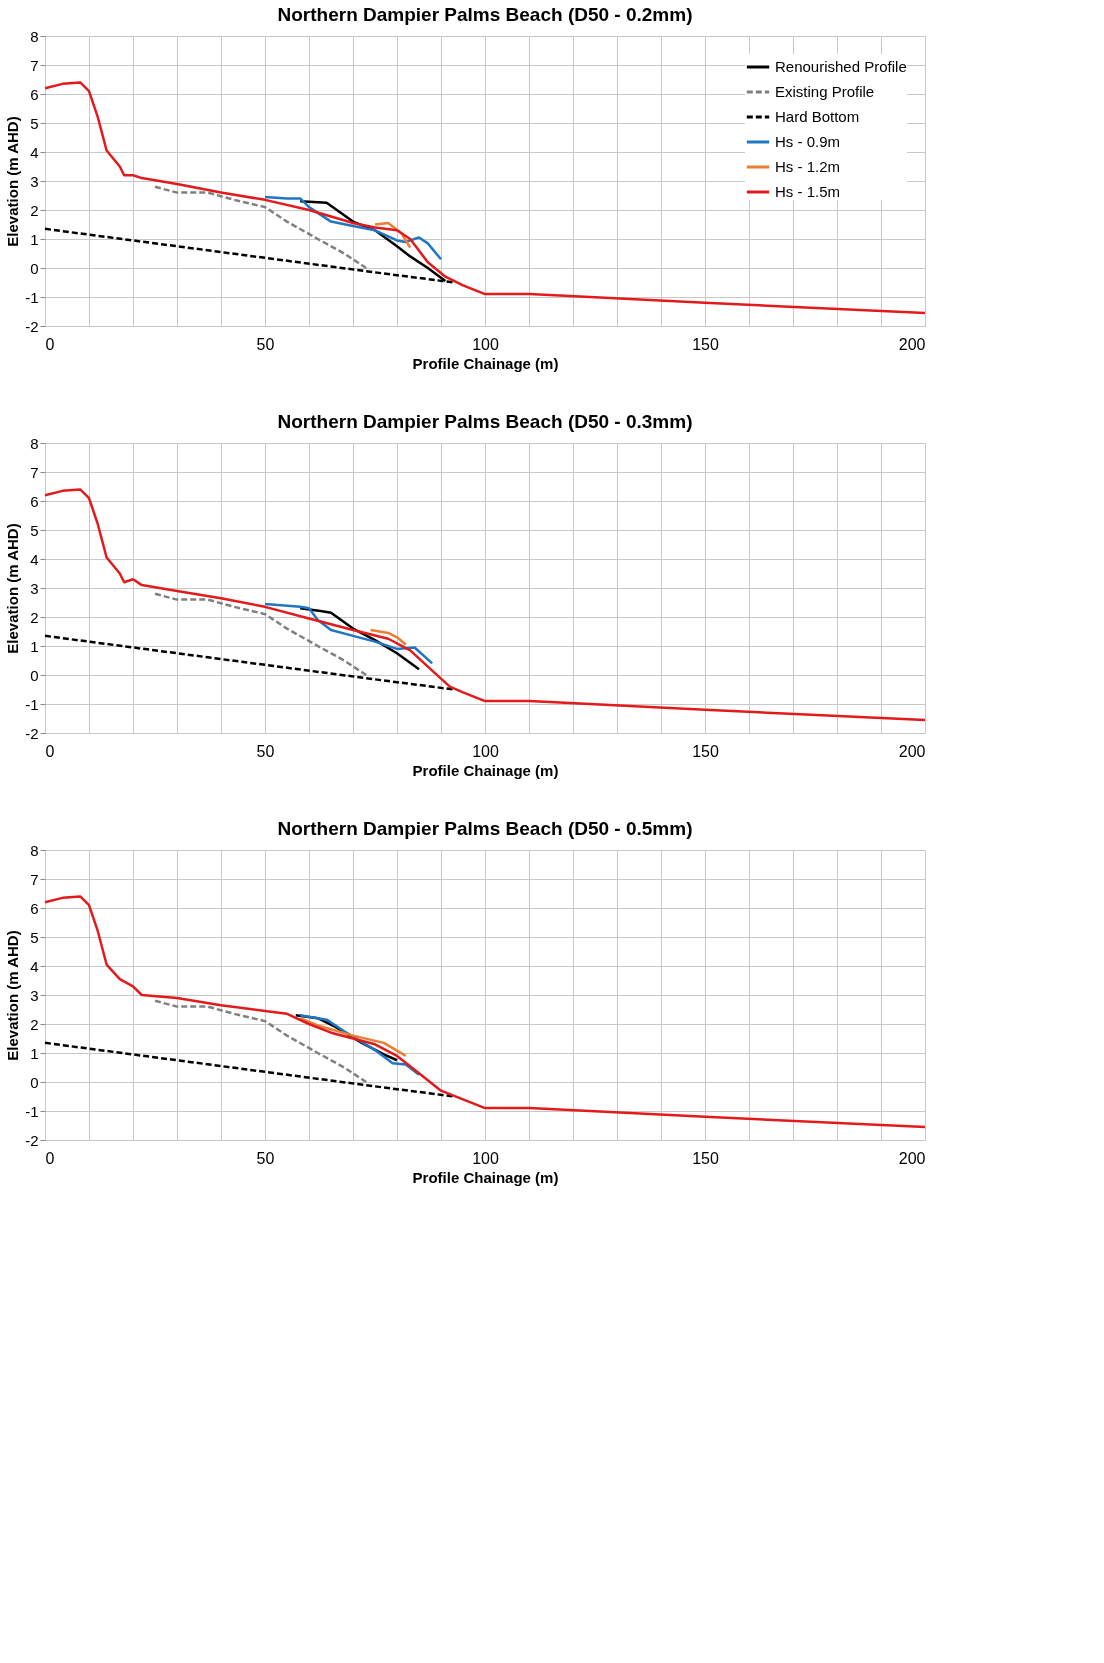  I want to click on chart-title: Northern Dampier Palms Beach (D50 - 0.5mm), so click(485, 828).